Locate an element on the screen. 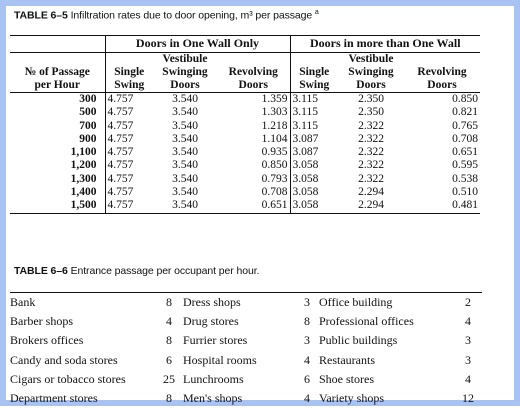 The width and height of the screenshot is (520, 408). table-6-5-footnote-mark: a is located at coordinates (316, 12).